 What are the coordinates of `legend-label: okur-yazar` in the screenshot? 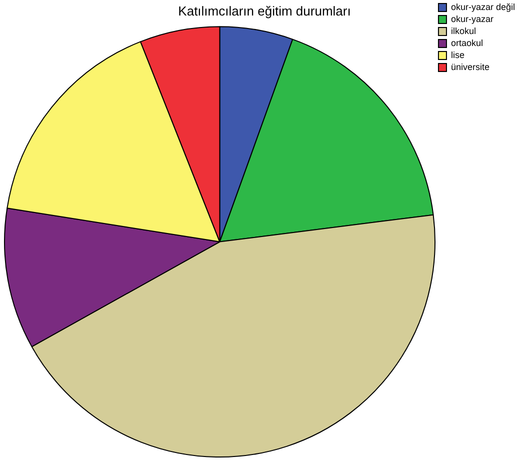 It's located at (472, 19).